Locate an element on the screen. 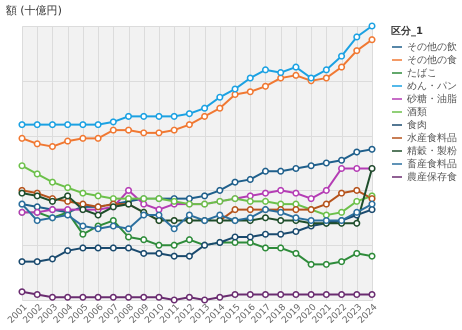 This screenshot has height=330, width=462. legend-label: 精穀・製粉 is located at coordinates (432, 151).